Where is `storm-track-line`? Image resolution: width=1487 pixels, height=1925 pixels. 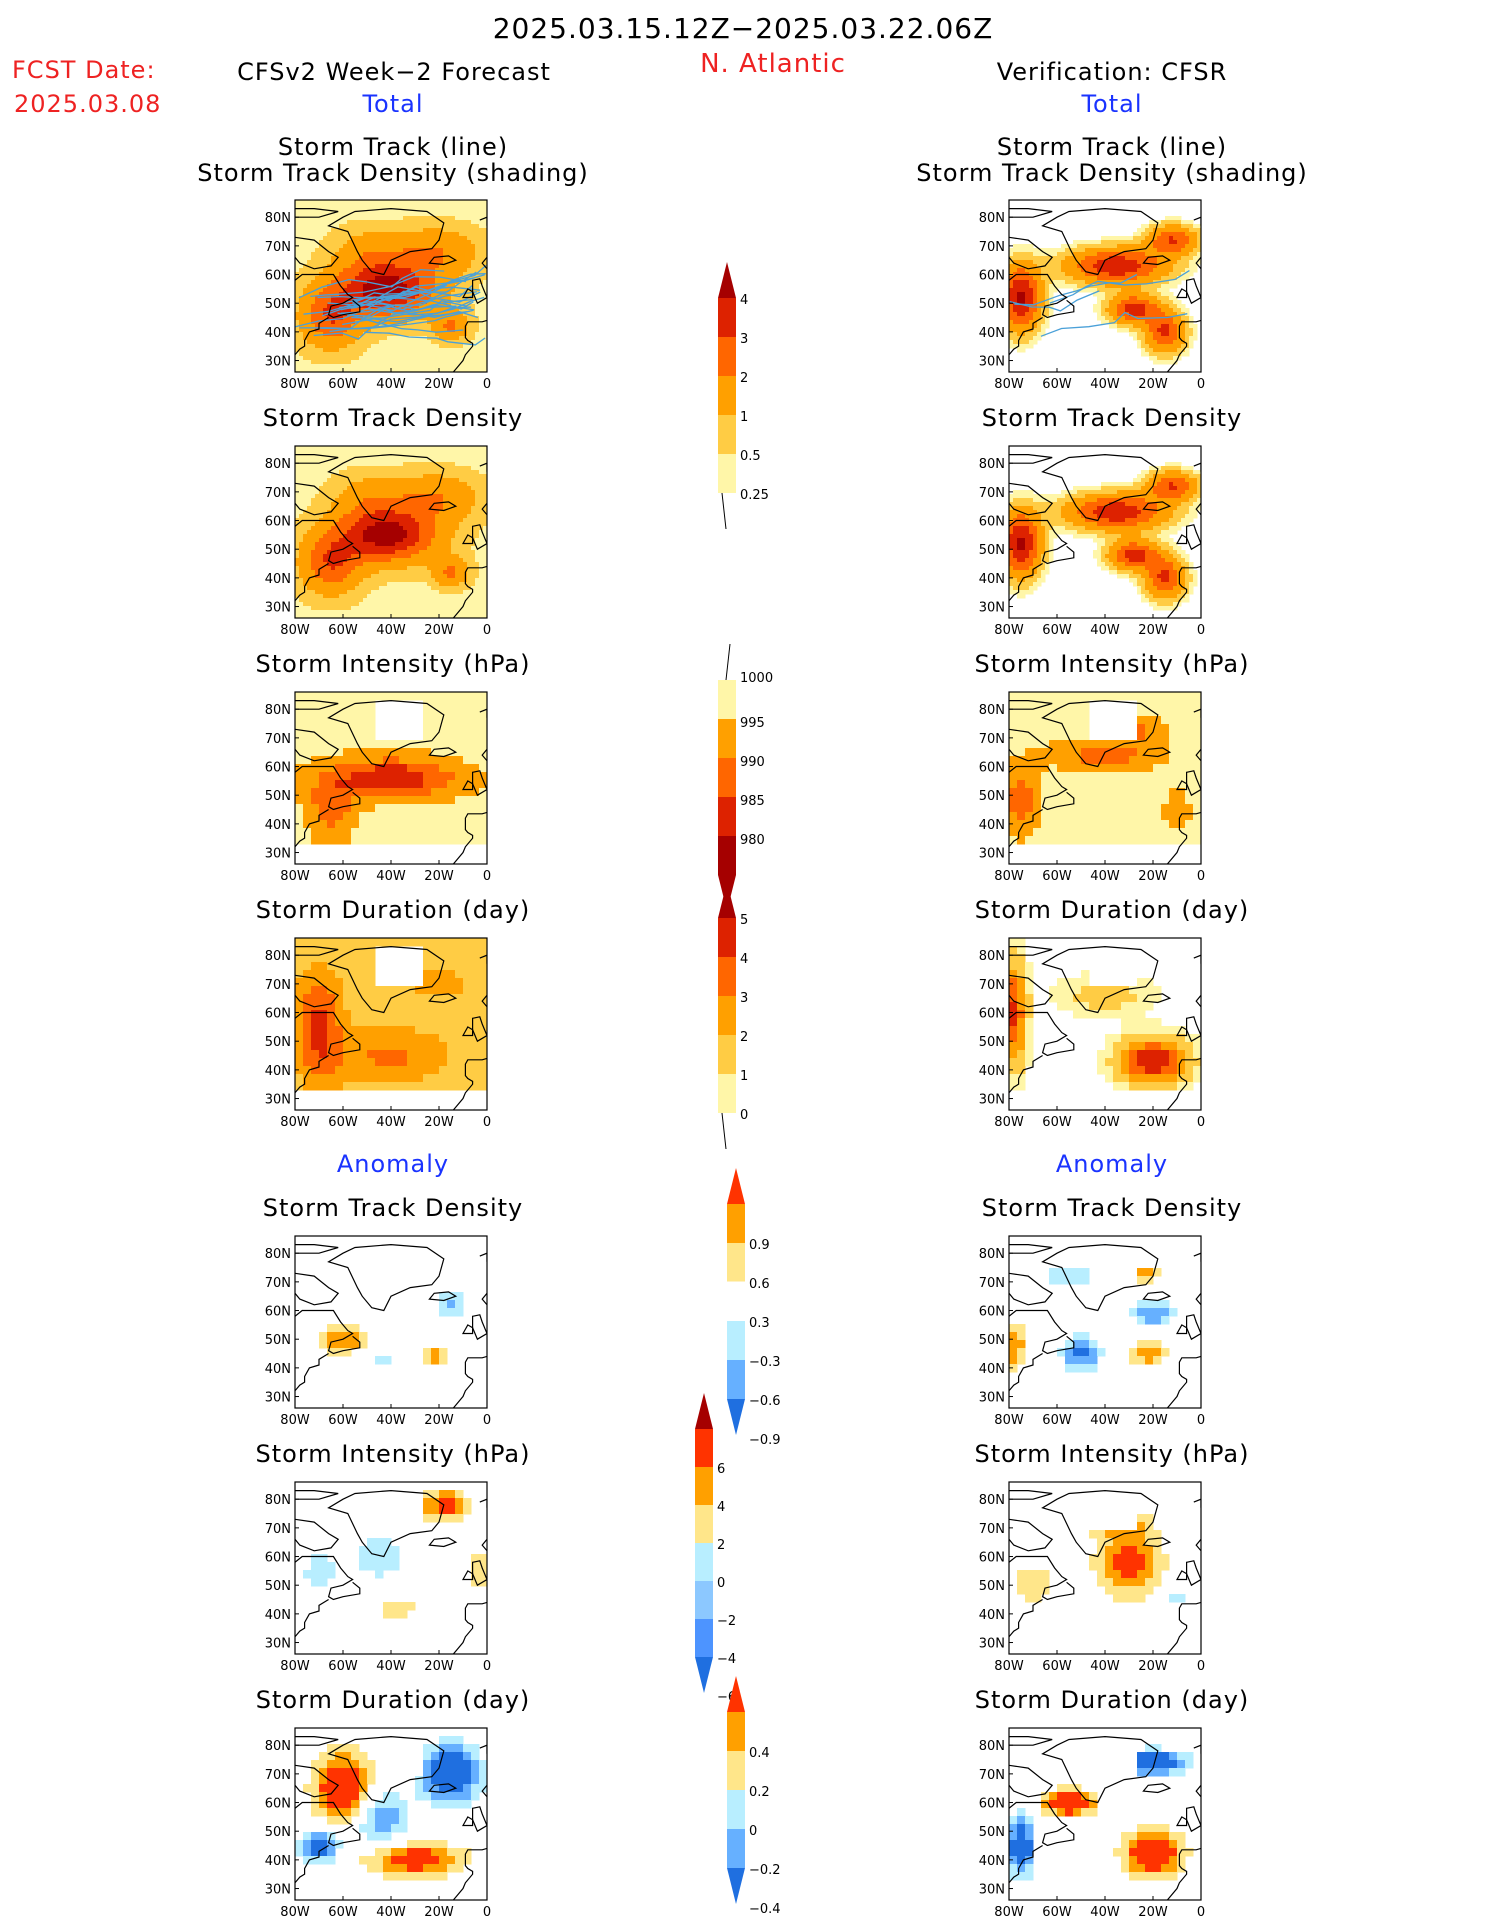 storm-track-line is located at coordinates (398, 309).